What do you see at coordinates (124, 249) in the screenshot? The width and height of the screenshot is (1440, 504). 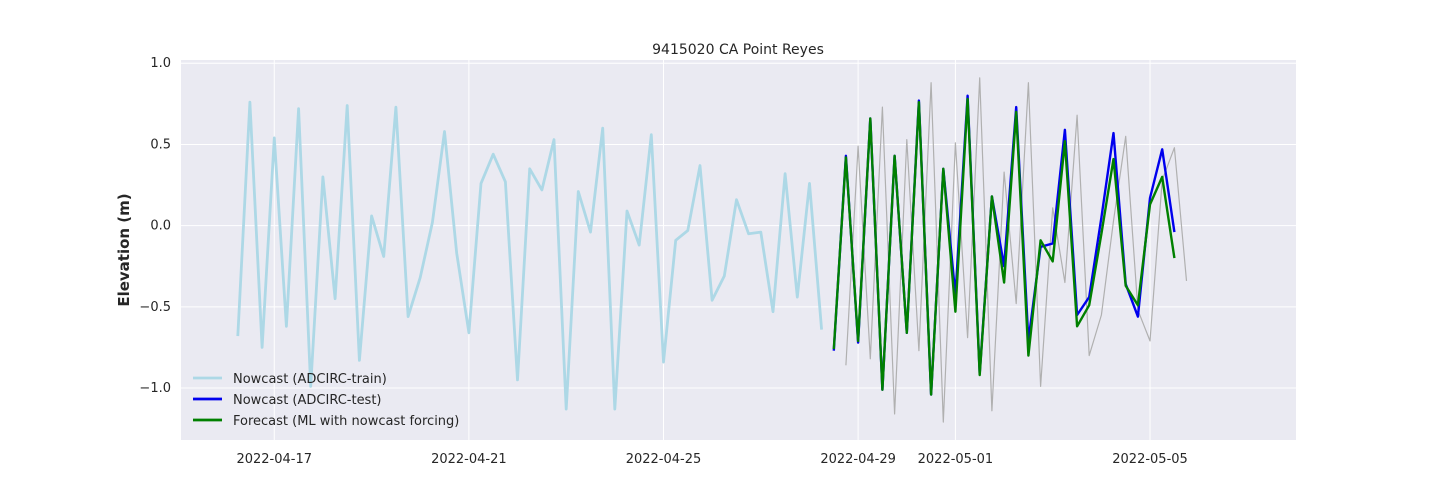 I see `y-axis-label: Elevation (m)` at bounding box center [124, 249].